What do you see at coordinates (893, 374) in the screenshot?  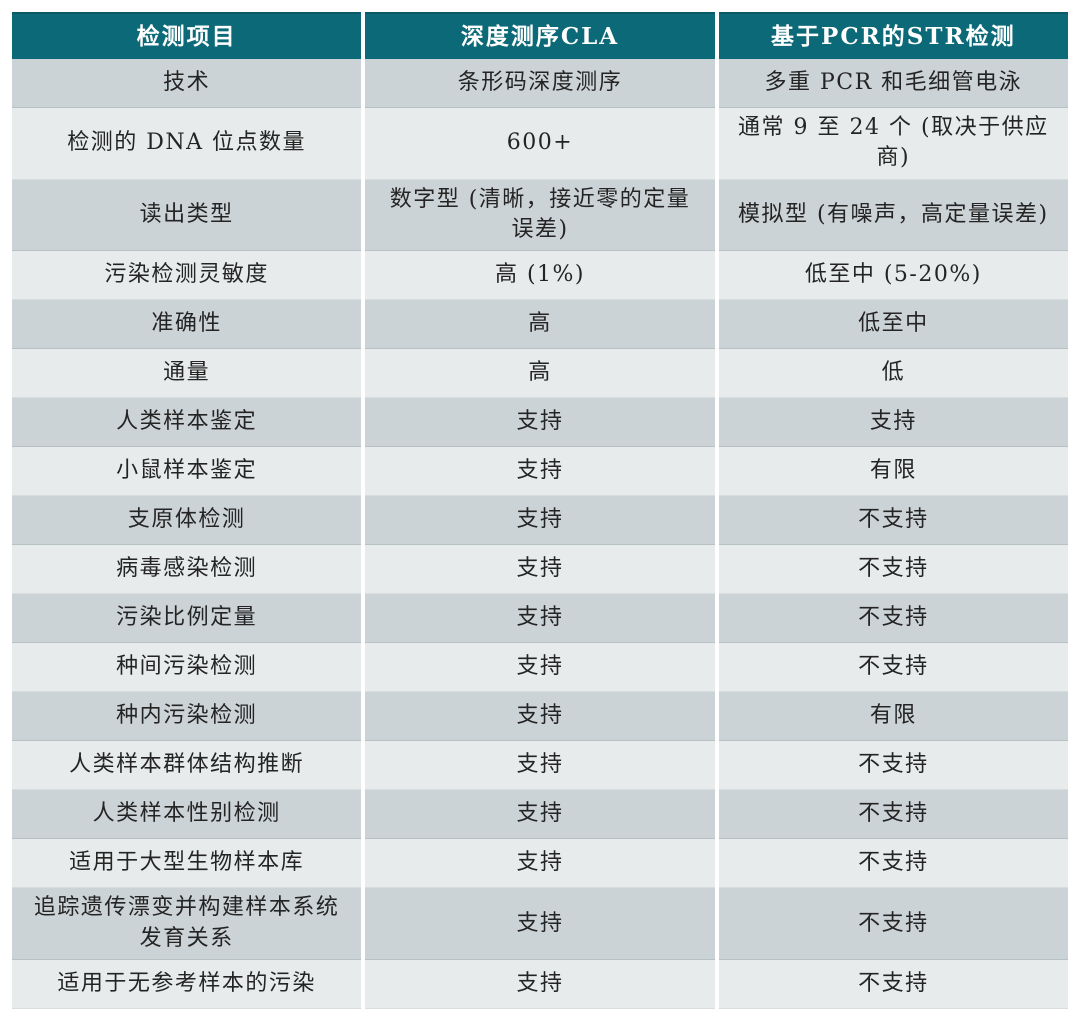 I see `str-value-cell: 低` at bounding box center [893, 374].